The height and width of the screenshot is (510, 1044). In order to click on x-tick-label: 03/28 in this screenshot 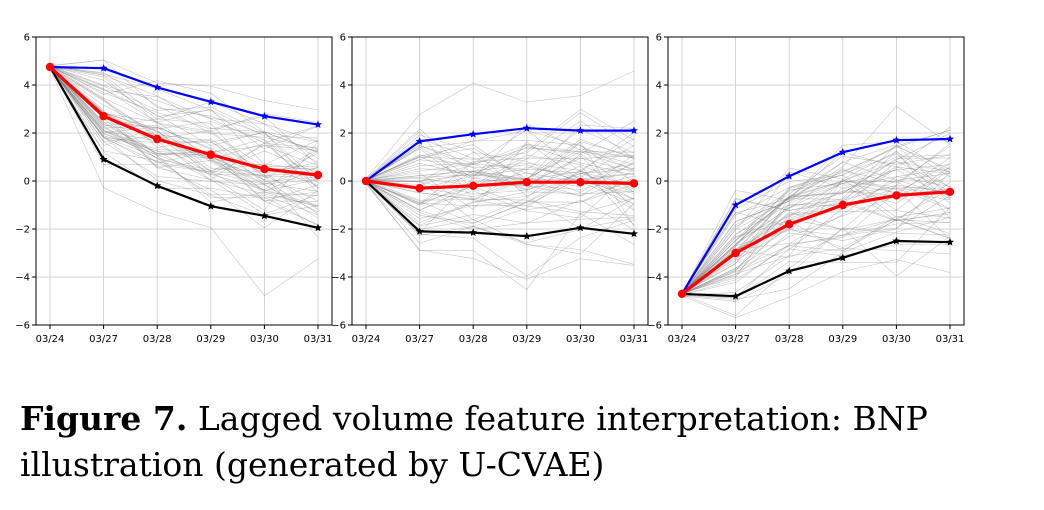, I will do `click(473, 339)`.